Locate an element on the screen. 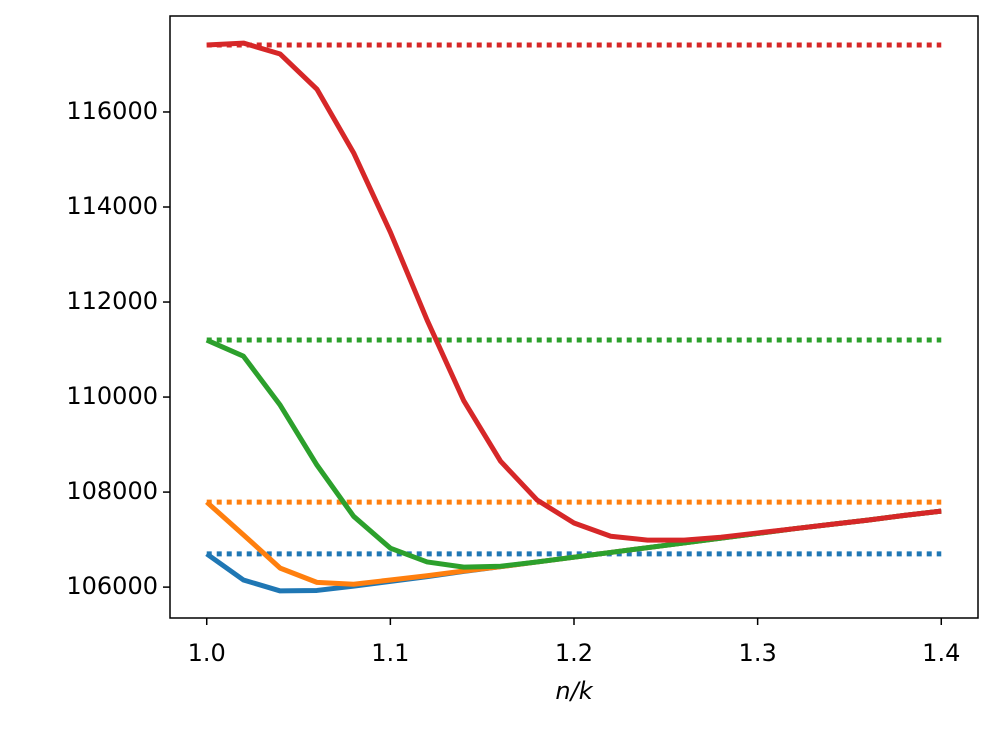 This screenshot has width=996, height=730. y-tick-label: 110000 is located at coordinates (112, 396).